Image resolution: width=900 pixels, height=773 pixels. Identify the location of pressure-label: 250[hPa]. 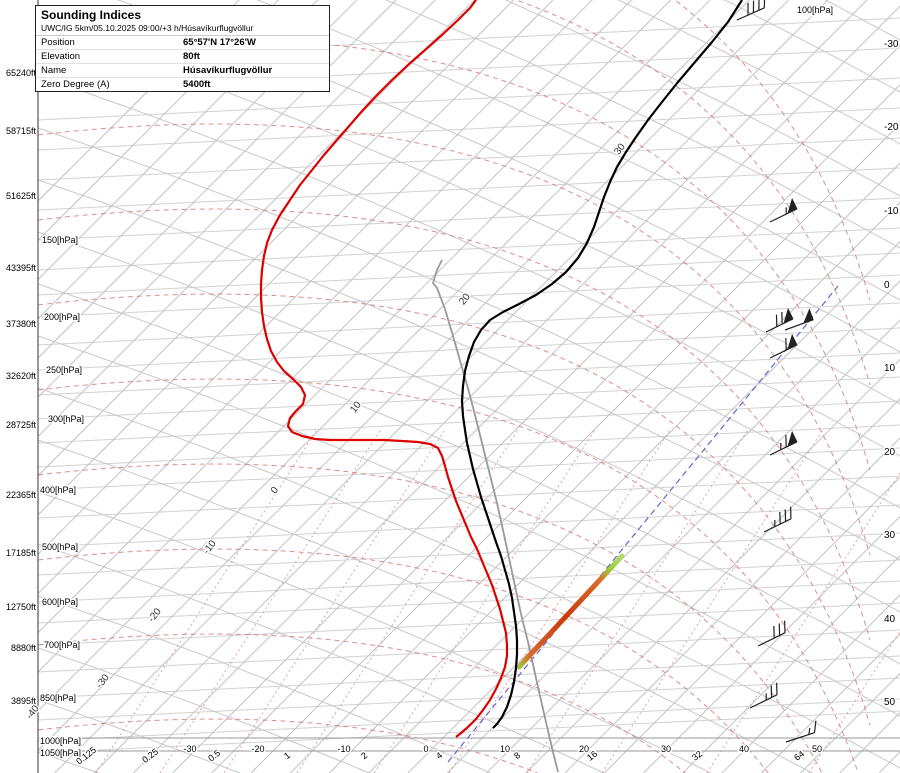
(64, 370).